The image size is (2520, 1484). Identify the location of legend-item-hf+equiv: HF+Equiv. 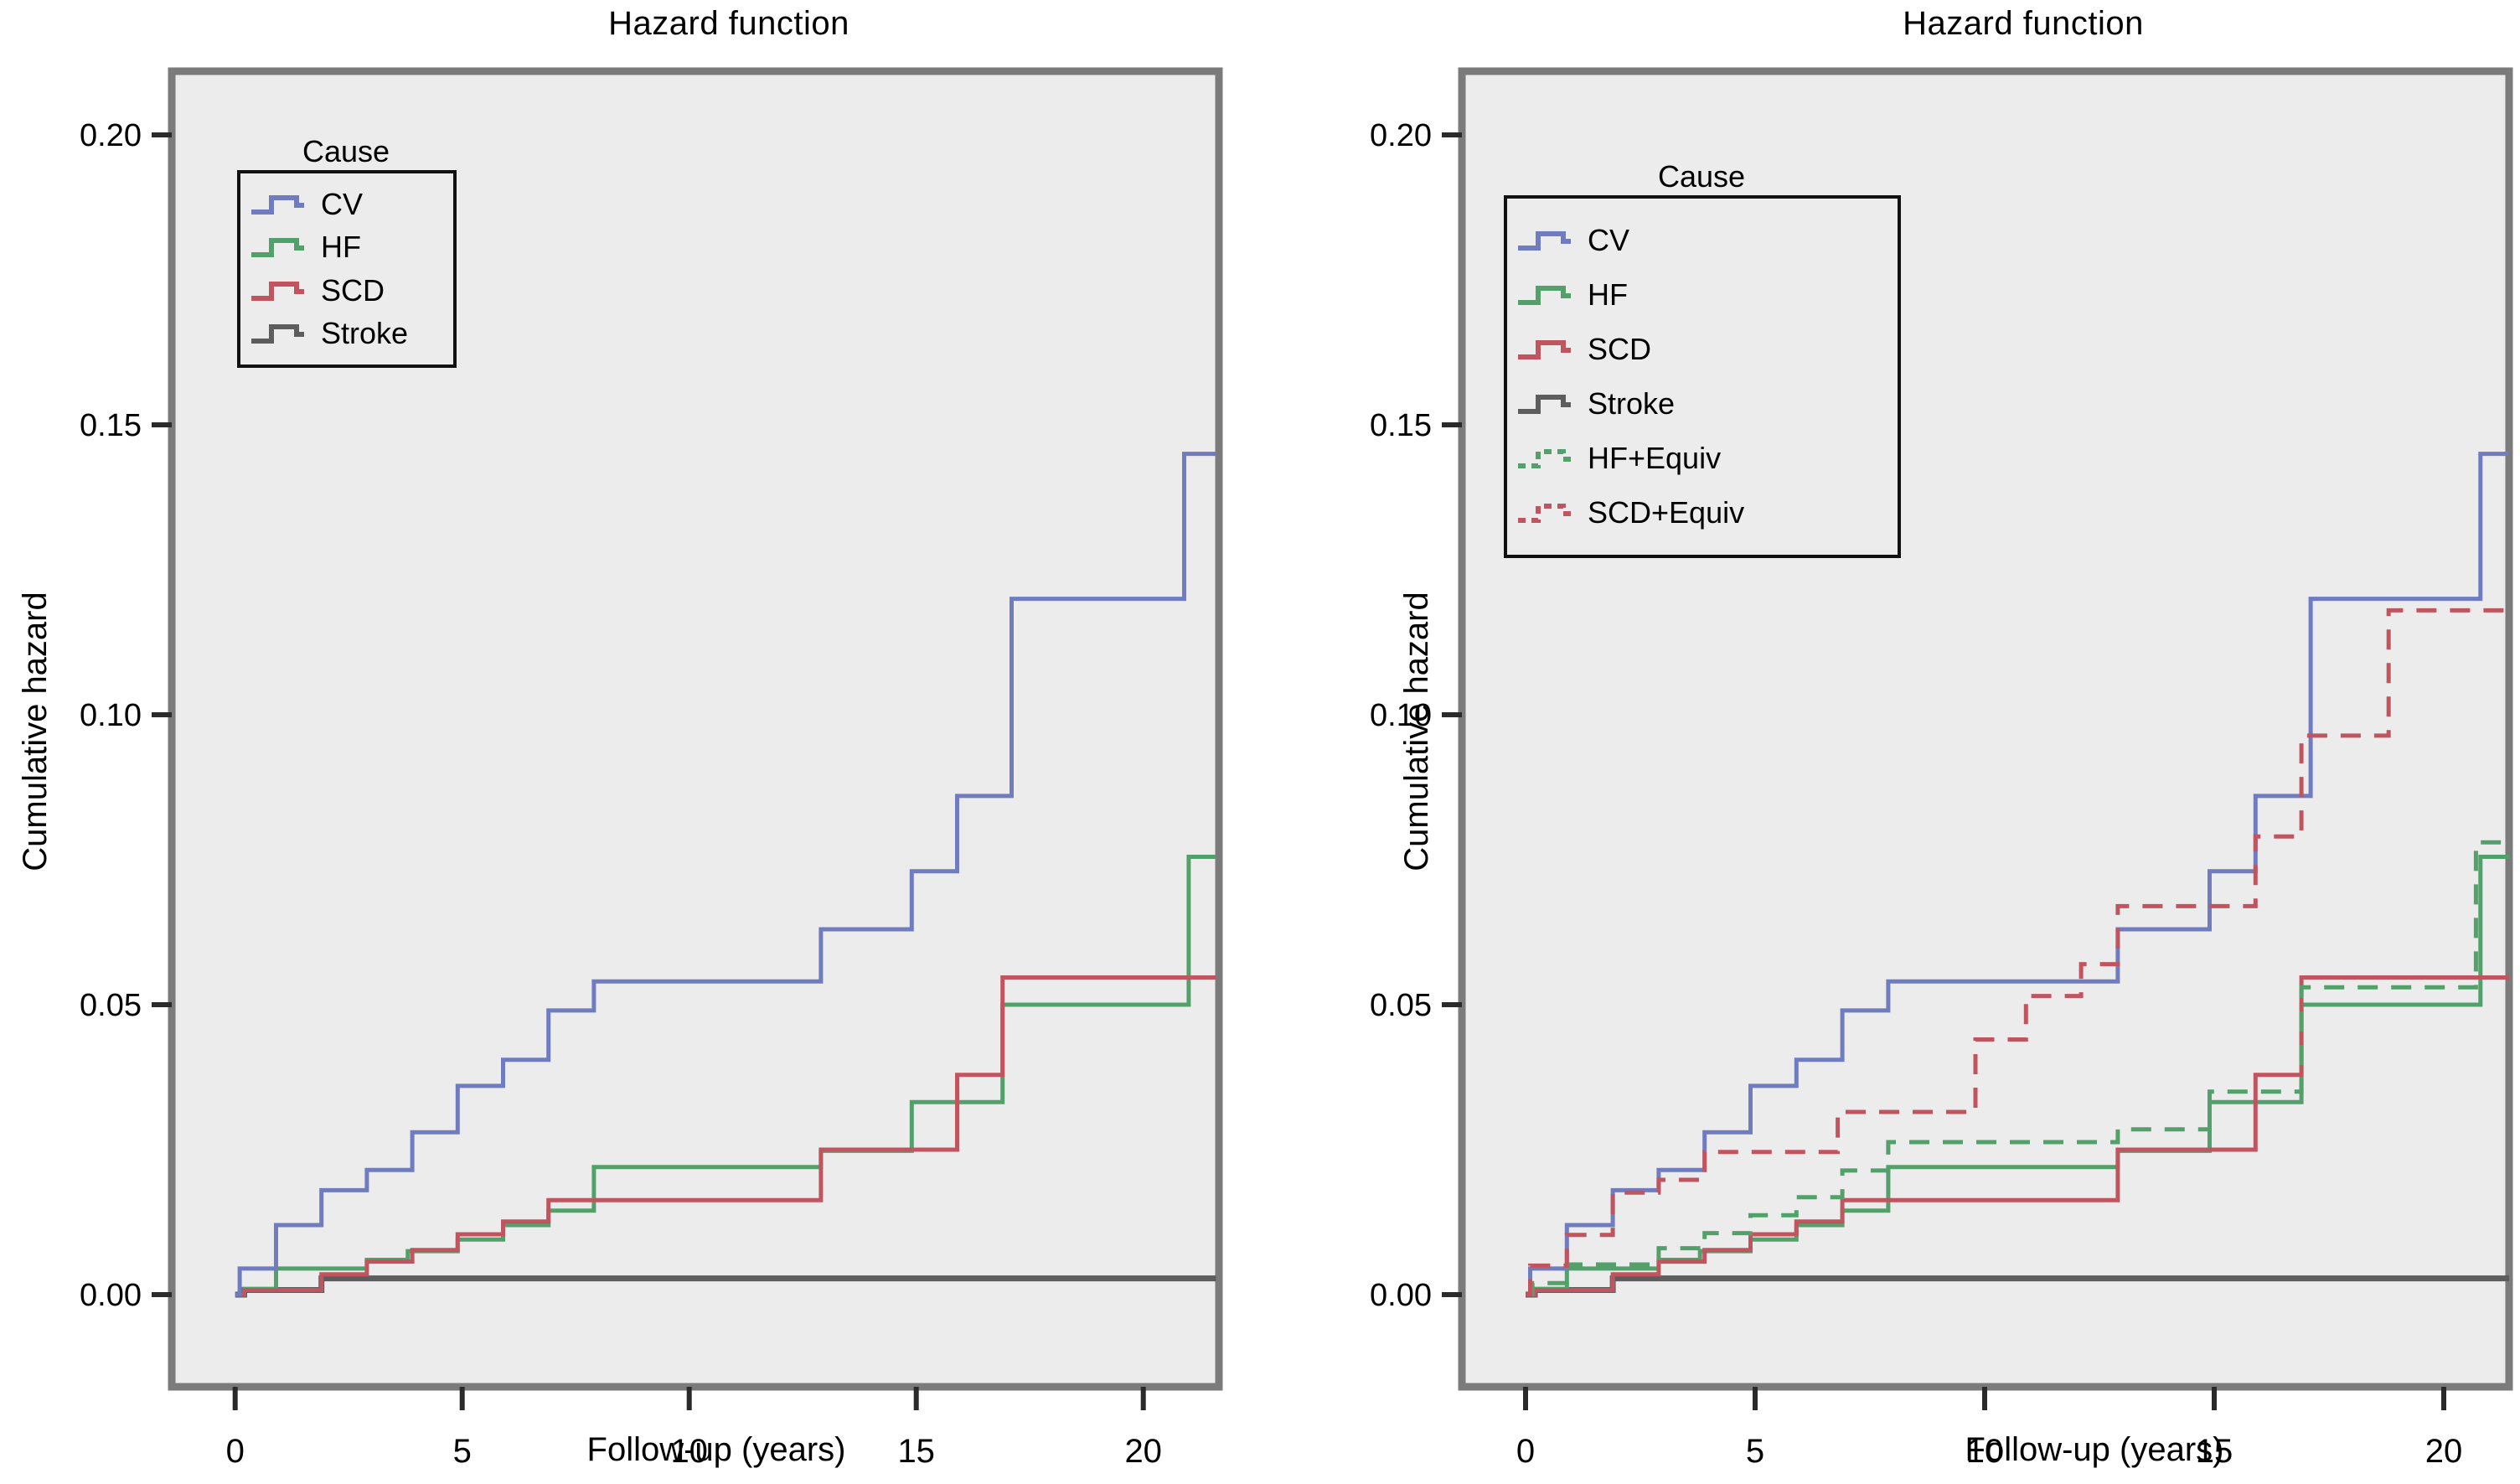
(1702, 458).